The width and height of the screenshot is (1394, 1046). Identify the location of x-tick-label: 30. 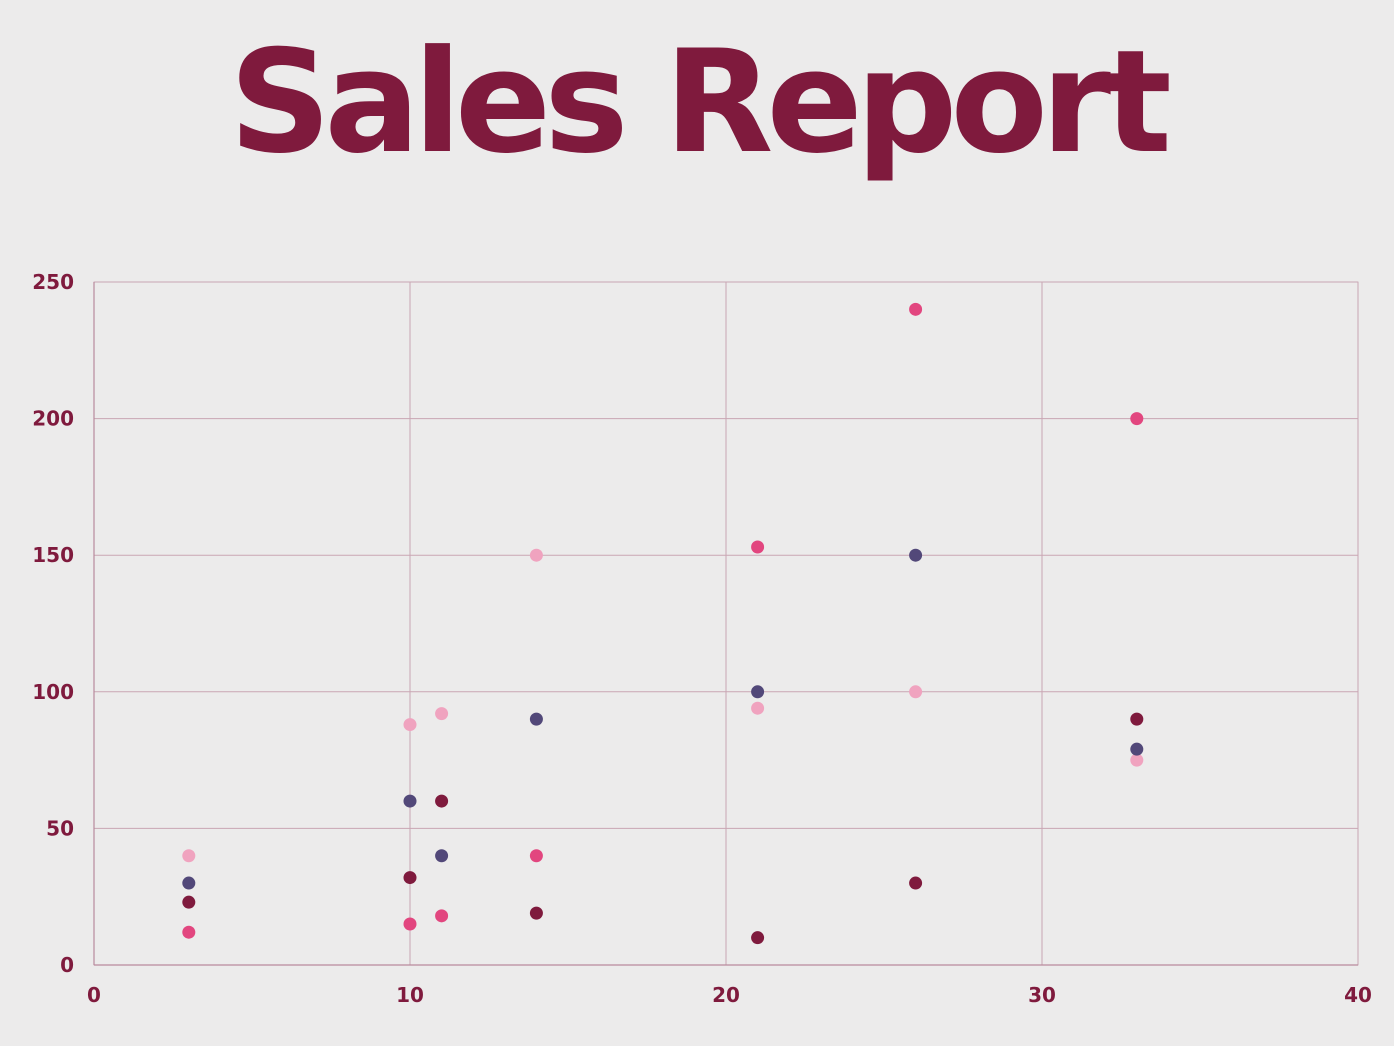
(1042, 995).